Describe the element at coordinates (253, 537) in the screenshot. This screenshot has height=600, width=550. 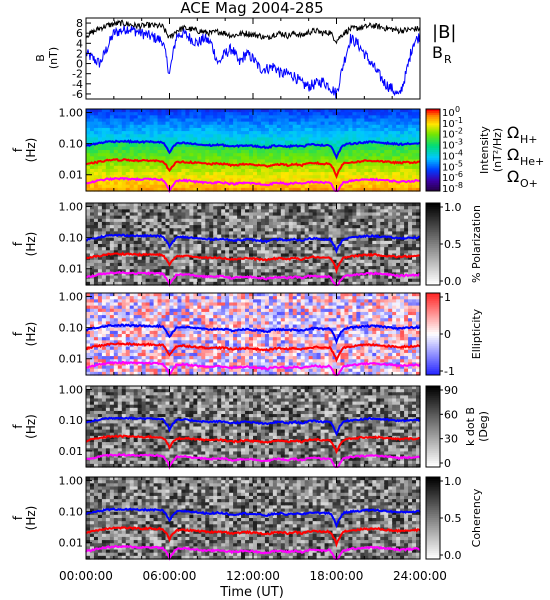
I see `coherency-he-plus-line` at that location.